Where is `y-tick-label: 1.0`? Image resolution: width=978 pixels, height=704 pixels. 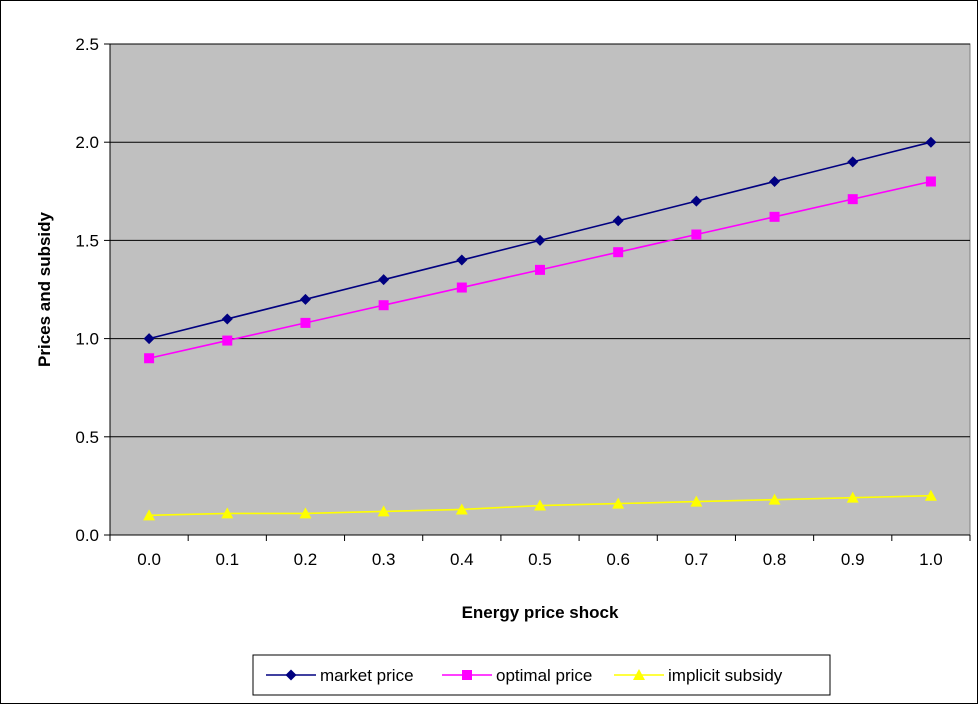
y-tick-label: 1.0 is located at coordinates (87, 339).